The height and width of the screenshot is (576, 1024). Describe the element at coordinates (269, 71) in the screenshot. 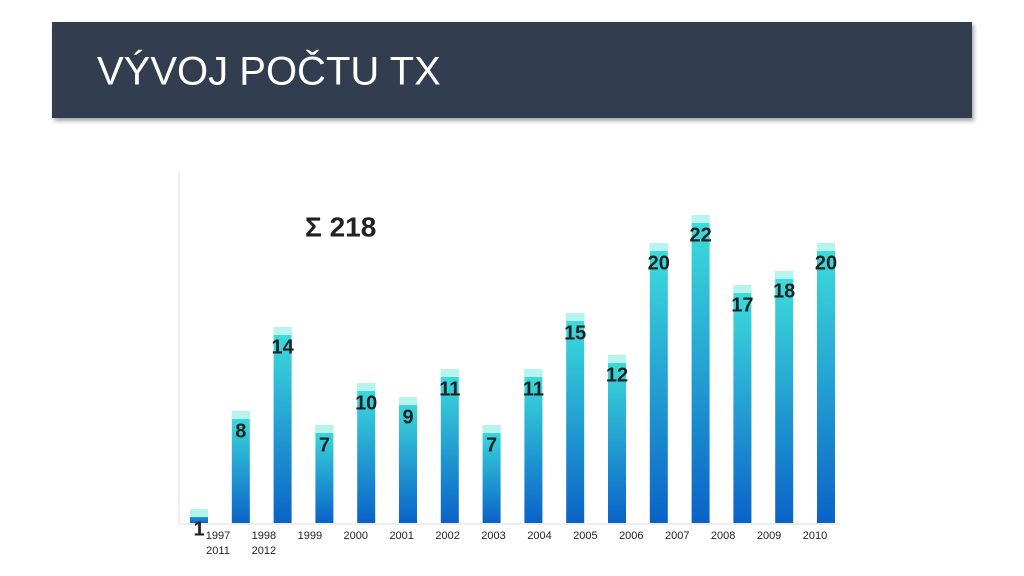

I see `title: VÝVOJ POČTU TX` at that location.